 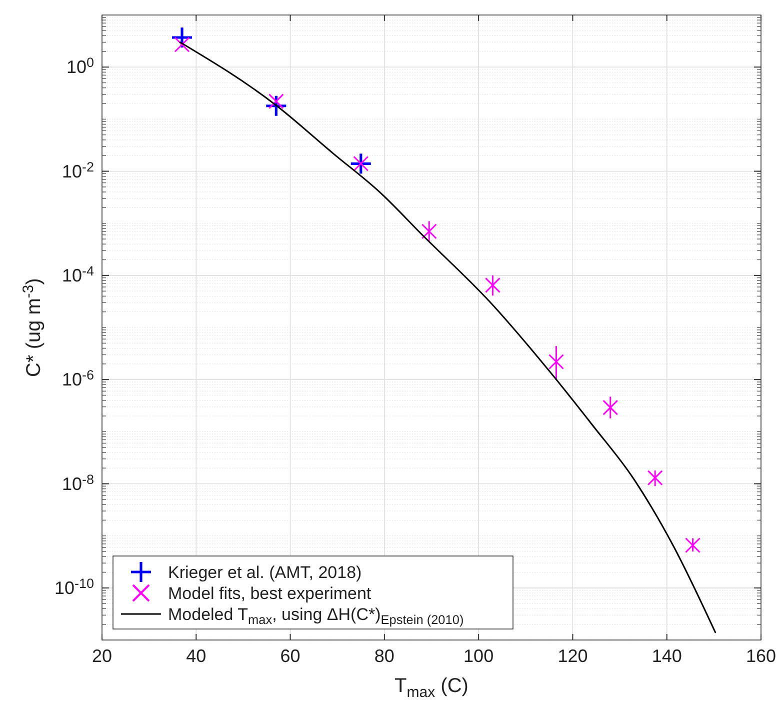 I want to click on x-tick-label: 140, so click(x=667, y=656).